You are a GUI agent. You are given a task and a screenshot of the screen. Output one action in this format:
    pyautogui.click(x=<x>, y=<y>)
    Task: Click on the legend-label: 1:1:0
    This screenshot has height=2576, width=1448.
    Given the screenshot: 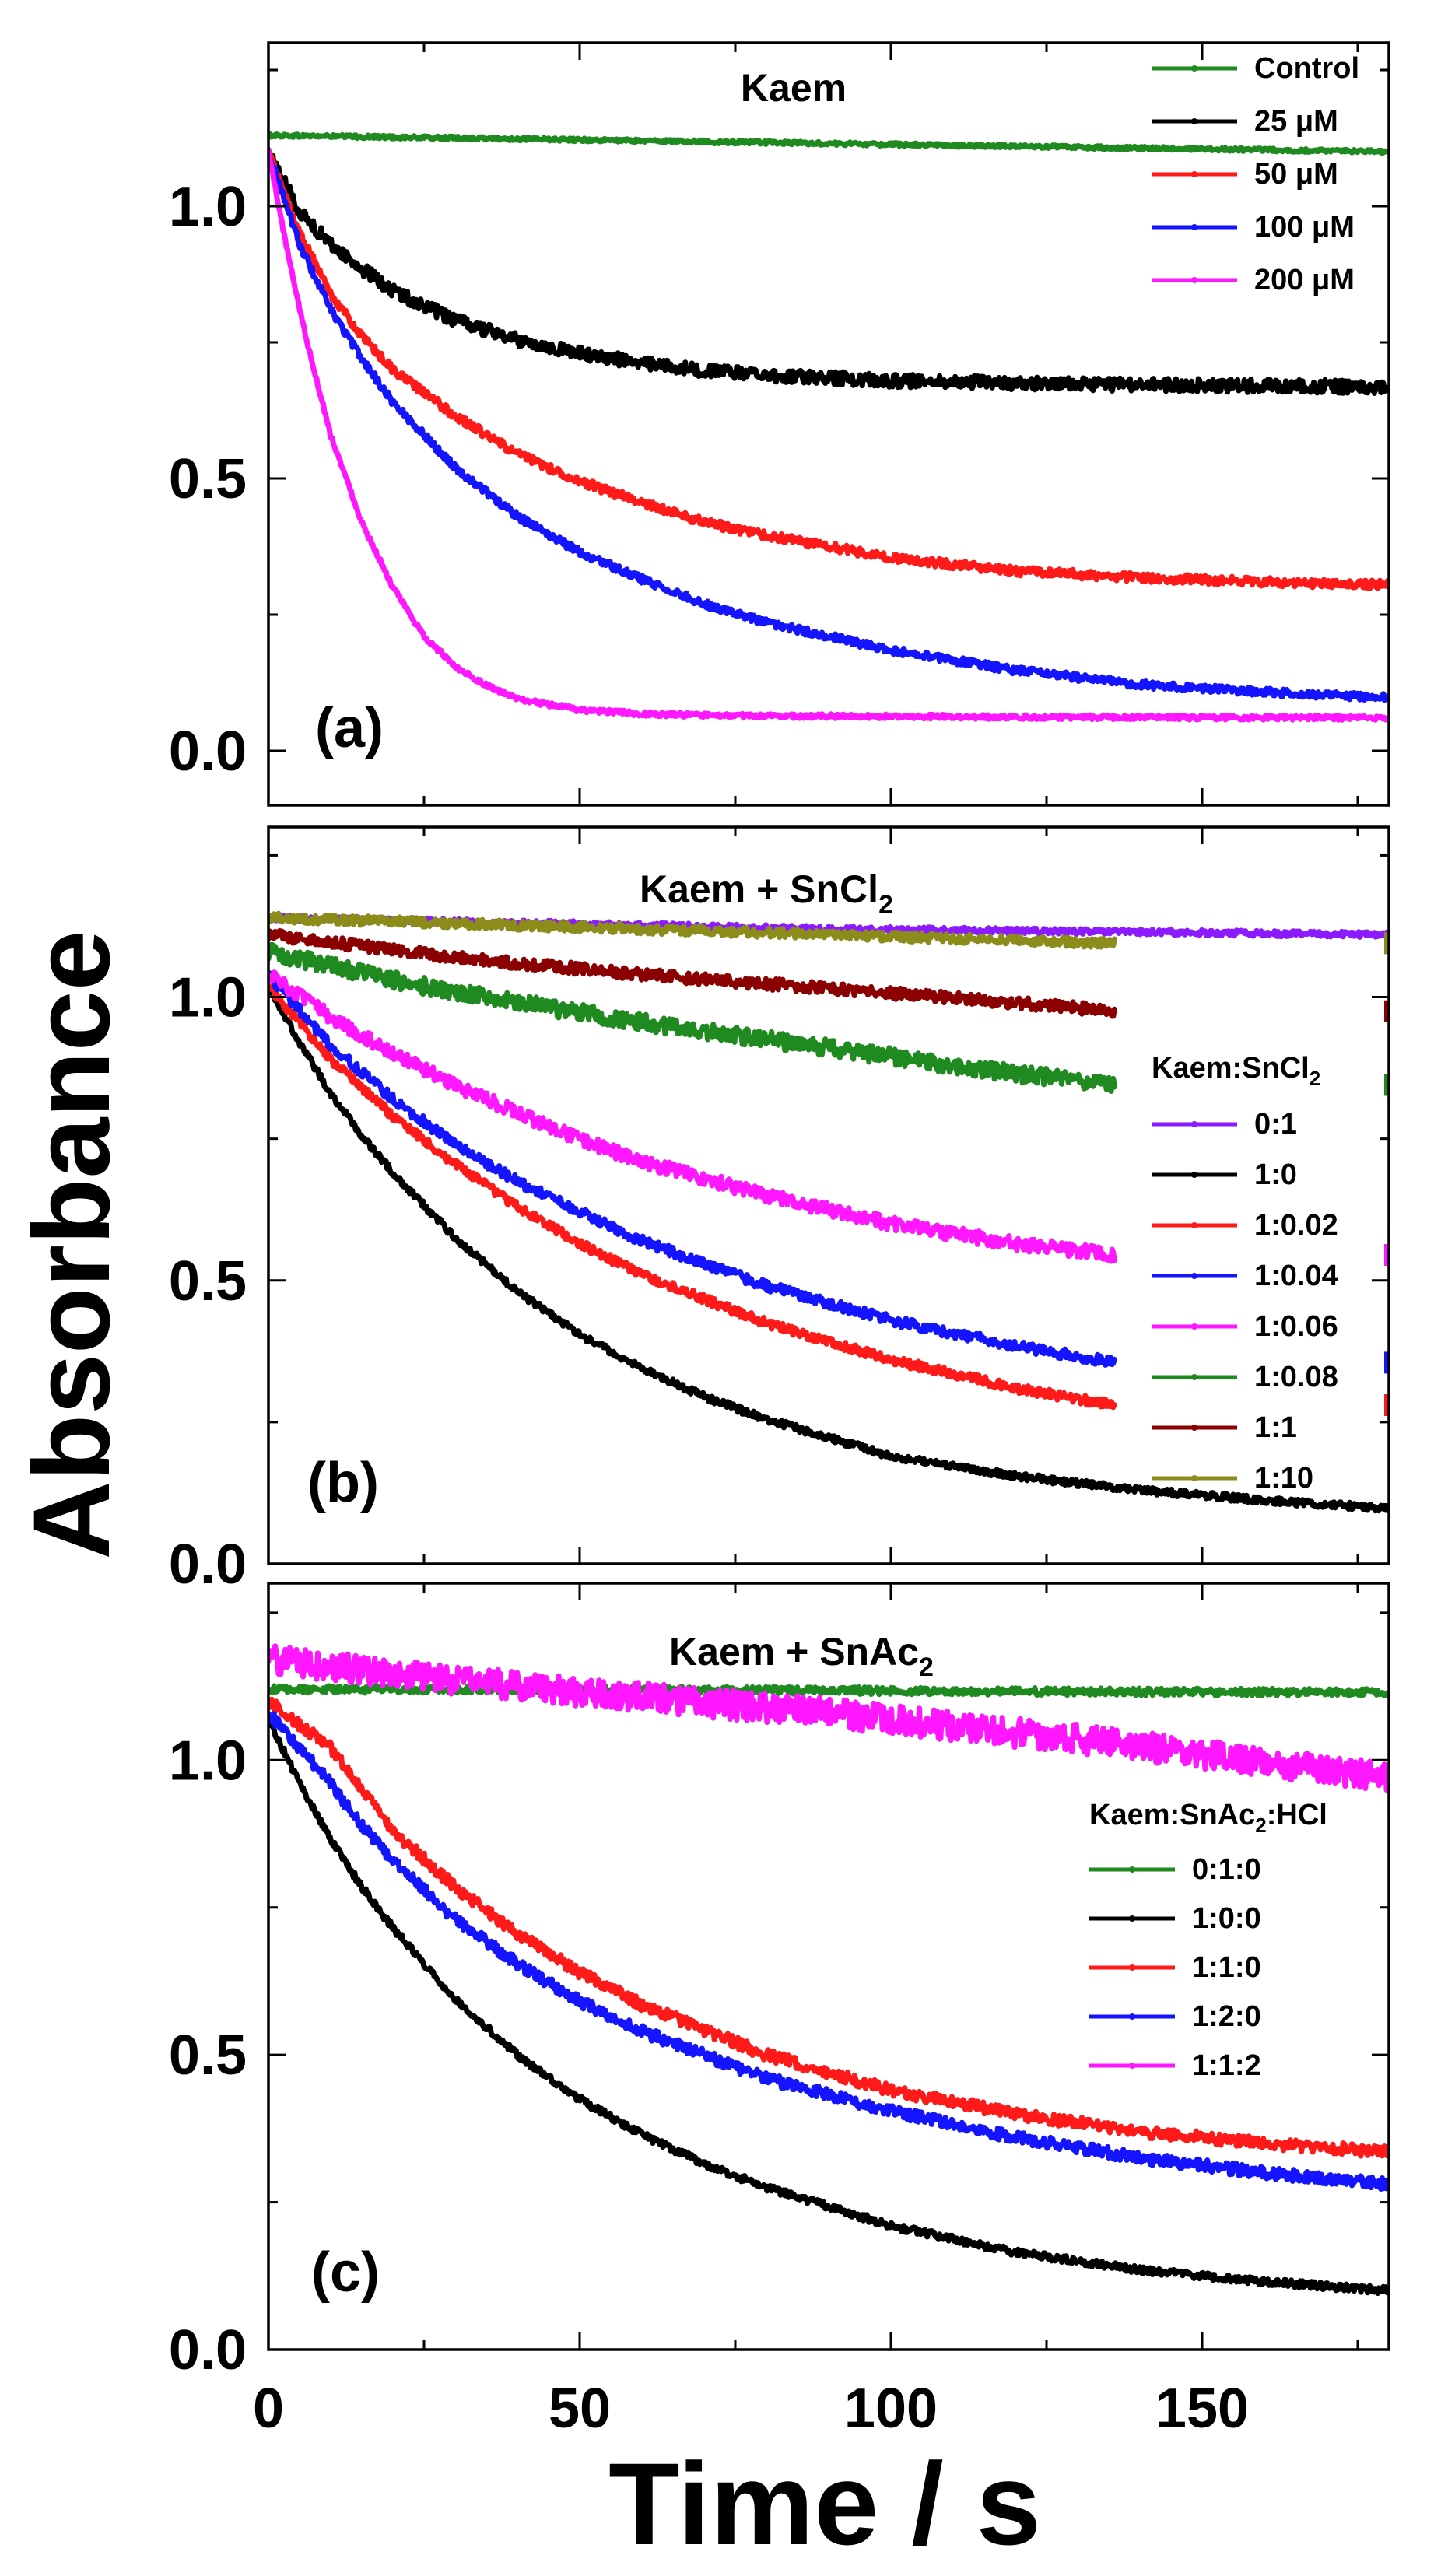 What is the action you would take?
    pyautogui.click(x=1226, y=1967)
    